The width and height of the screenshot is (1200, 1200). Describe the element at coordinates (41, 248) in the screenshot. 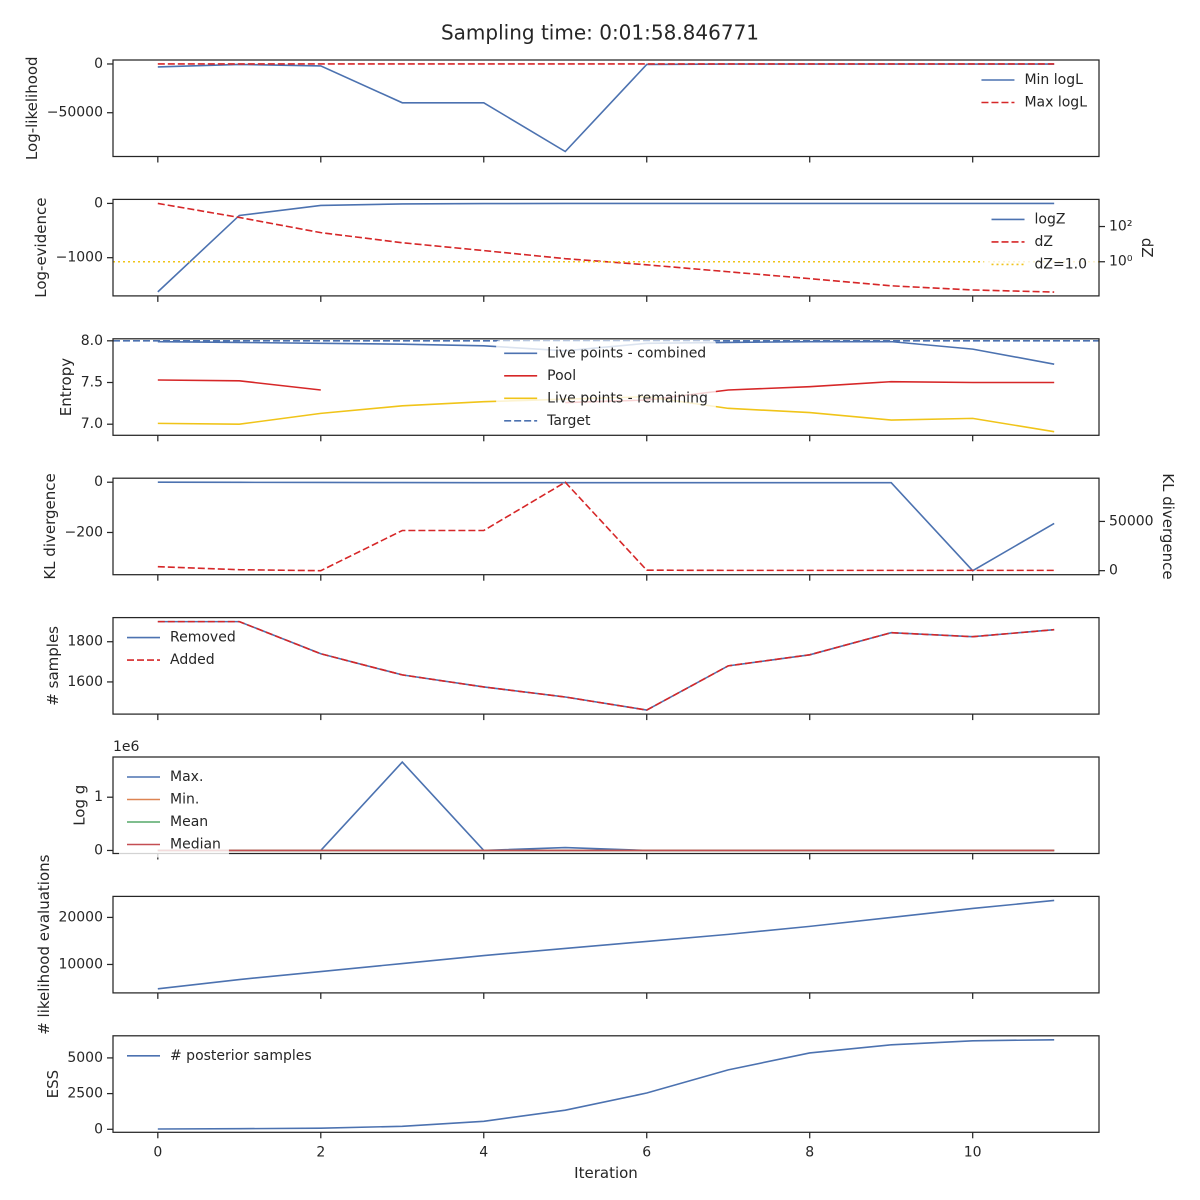

I see `y-axis-label: Log-evidence` at that location.